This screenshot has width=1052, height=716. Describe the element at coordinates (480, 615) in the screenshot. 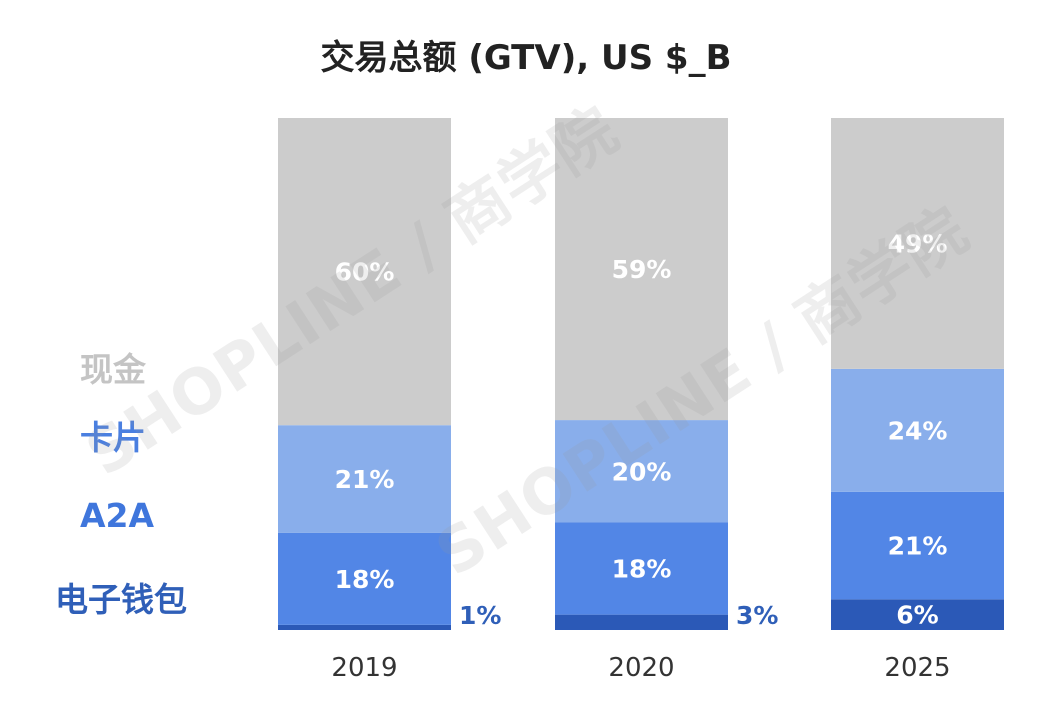

I see `data-label: 1%` at that location.